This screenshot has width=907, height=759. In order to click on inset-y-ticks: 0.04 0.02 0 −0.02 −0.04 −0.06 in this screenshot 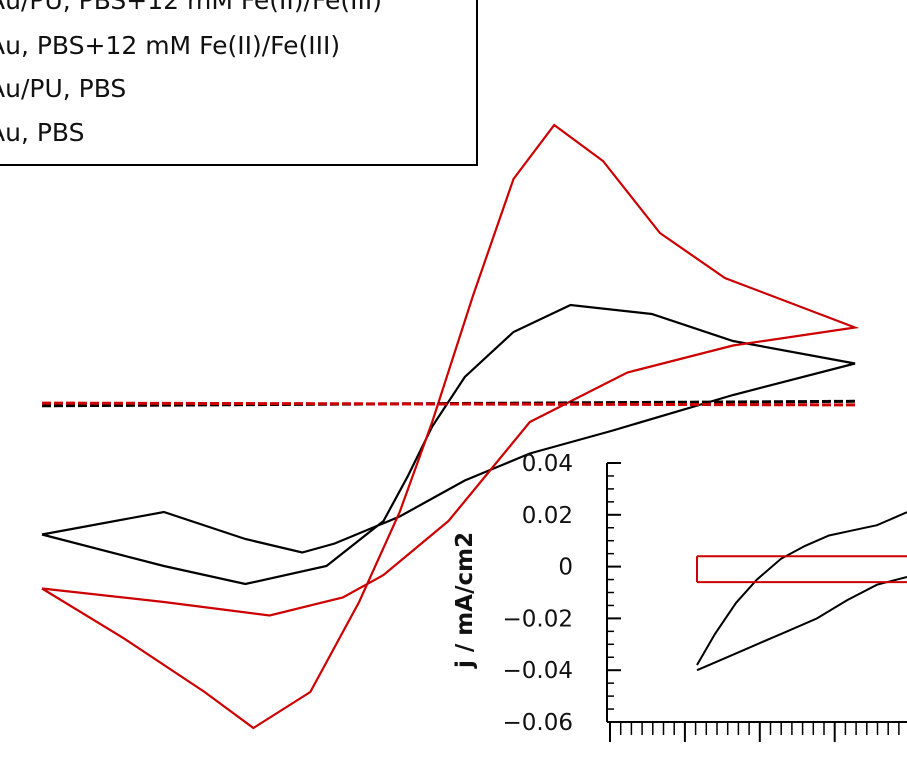, I will do `click(562, 593)`.